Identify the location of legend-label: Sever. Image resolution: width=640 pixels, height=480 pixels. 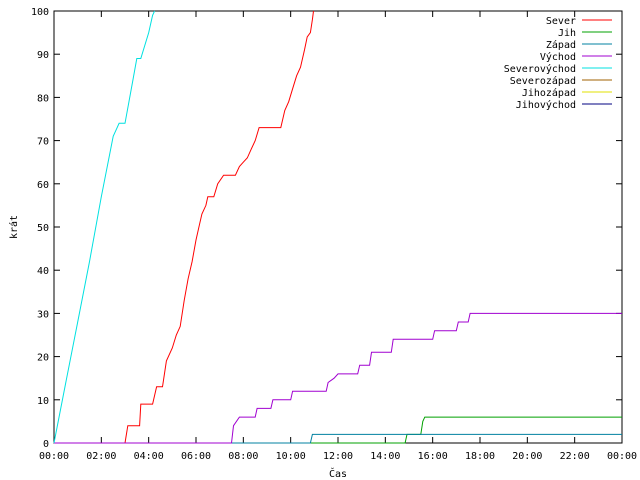
(561, 21).